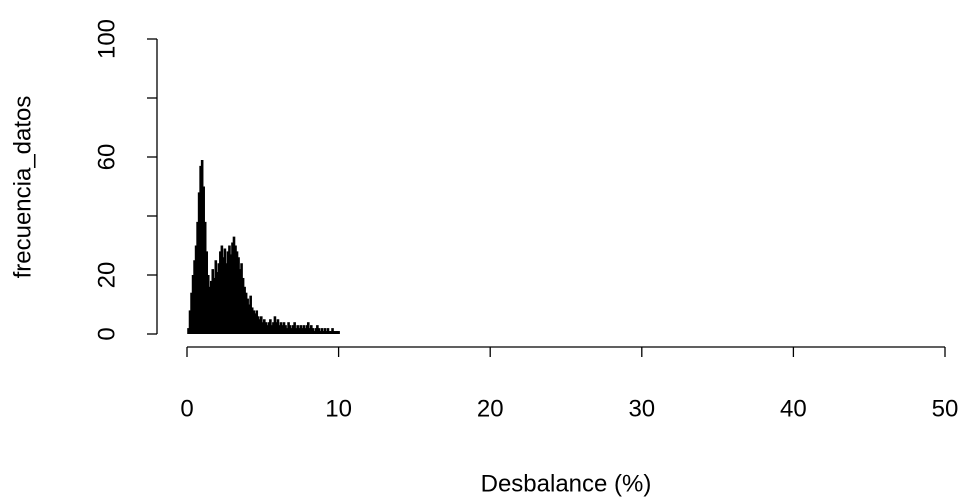 The width and height of the screenshot is (965, 503). Describe the element at coordinates (793, 408) in the screenshot. I see `x-tick-label: 40` at that location.